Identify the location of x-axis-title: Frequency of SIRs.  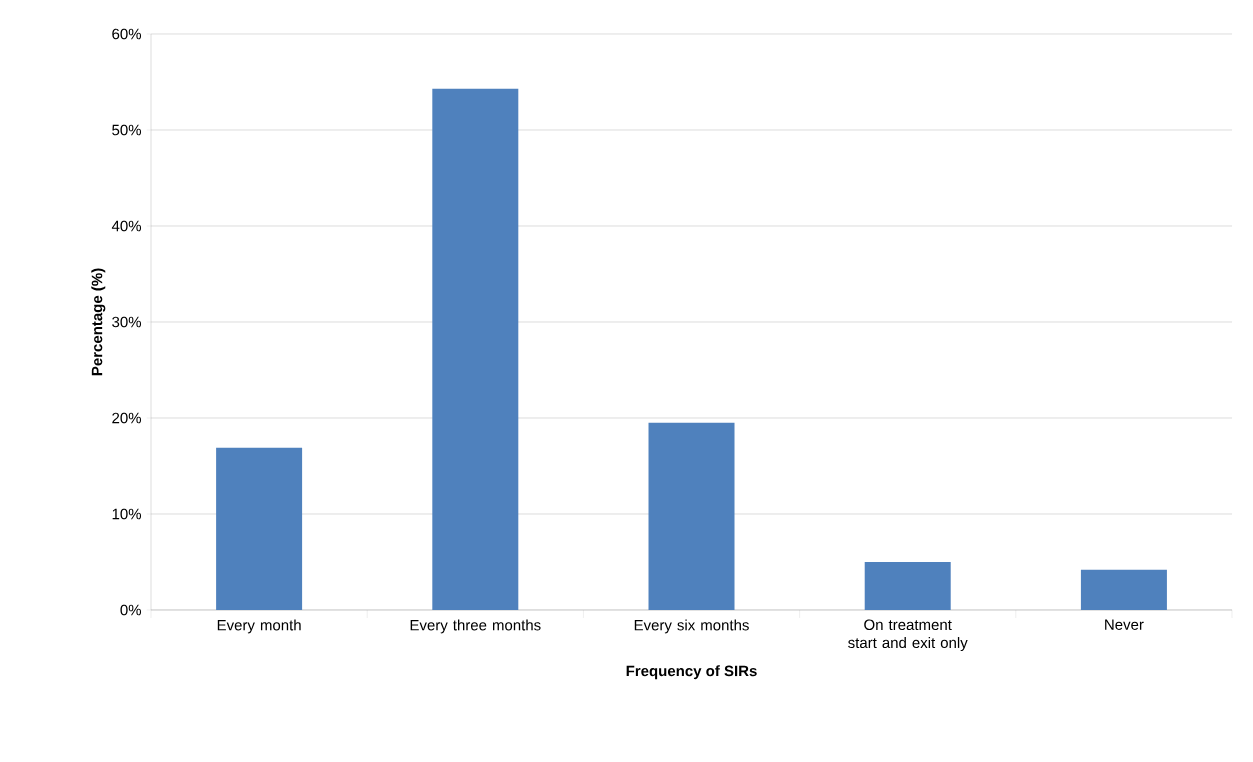
(691, 672).